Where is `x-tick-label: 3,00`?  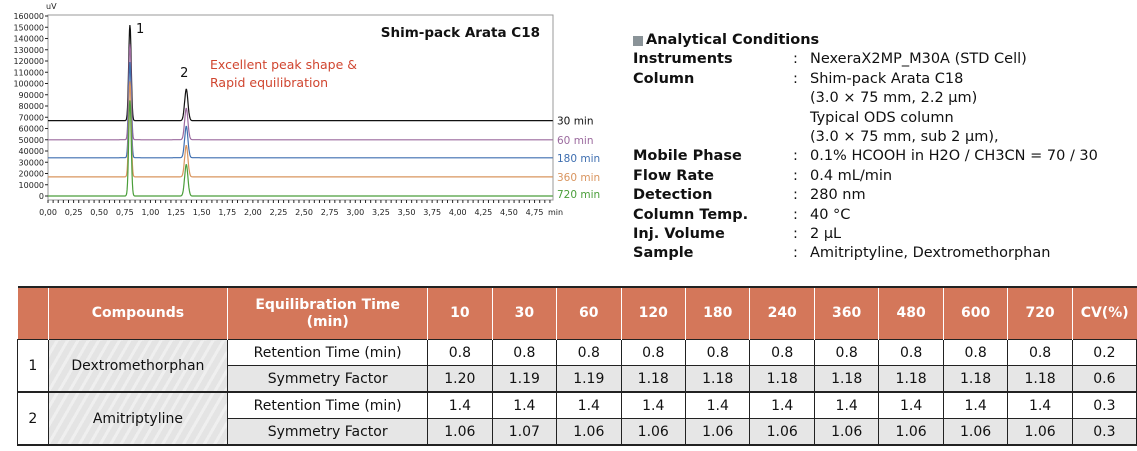 x-tick-label: 3,00 is located at coordinates (355, 212).